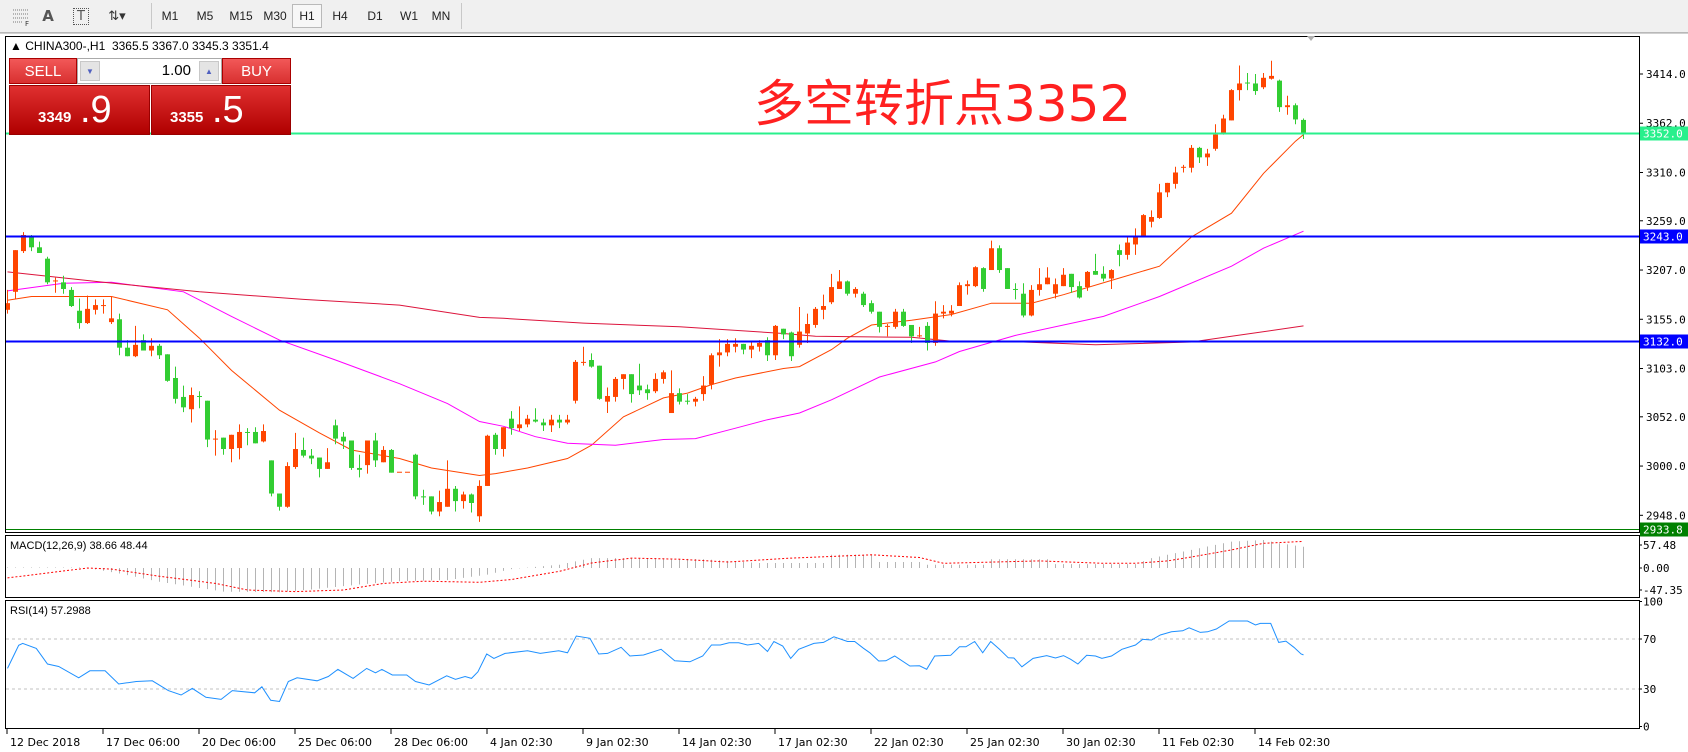  I want to click on chart-annotation-text: 多空转折点3352, so click(943, 104).